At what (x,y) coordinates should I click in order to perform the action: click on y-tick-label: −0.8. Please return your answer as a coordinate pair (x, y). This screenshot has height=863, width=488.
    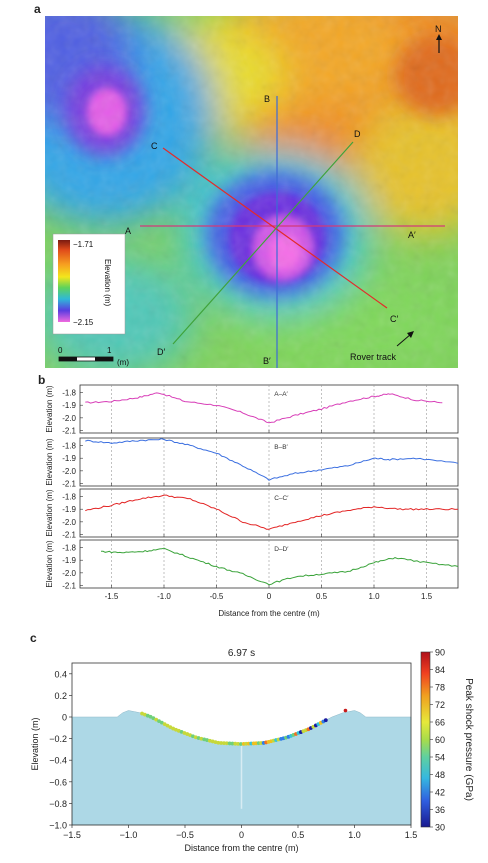
    Looking at the image, I should click on (58, 804).